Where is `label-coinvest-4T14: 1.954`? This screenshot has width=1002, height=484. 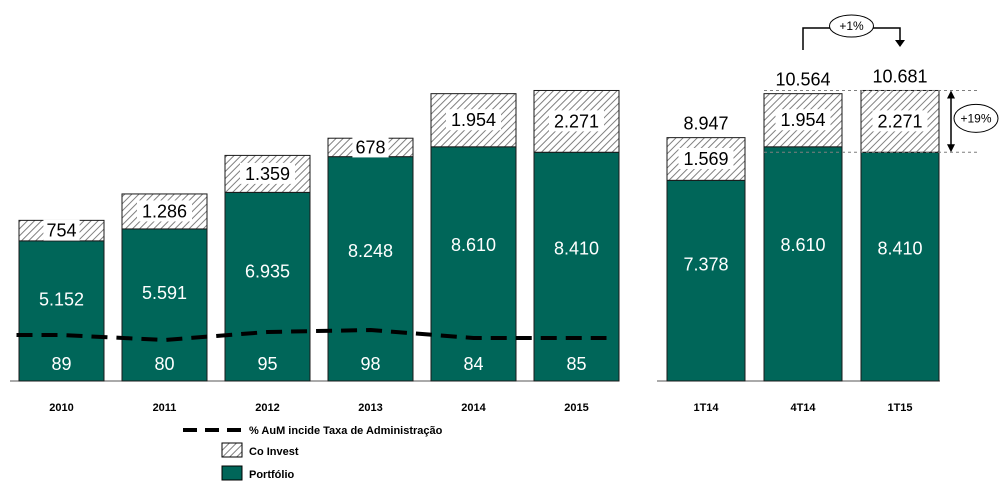
label-coinvest-4T14: 1.954 is located at coordinates (802, 120).